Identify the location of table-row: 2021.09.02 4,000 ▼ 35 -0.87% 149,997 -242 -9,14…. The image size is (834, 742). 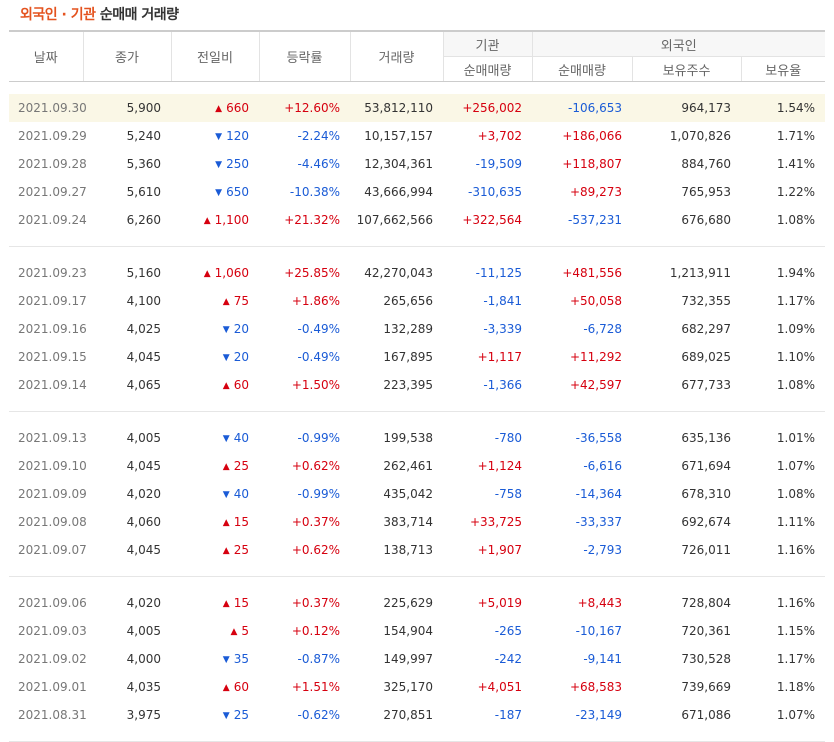
(417, 659).